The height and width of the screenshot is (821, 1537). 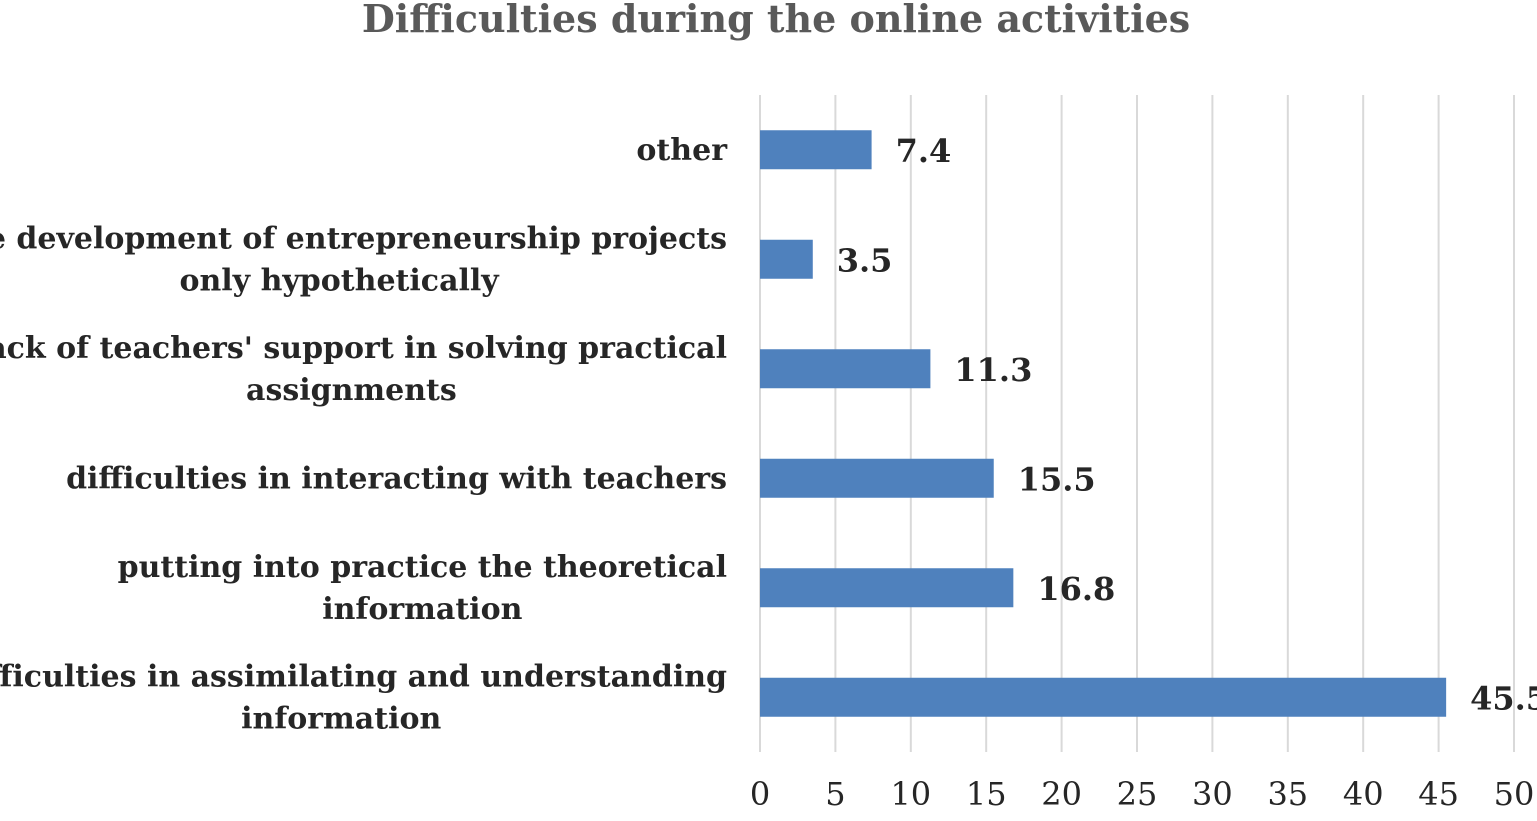 I want to click on data-label: 16.8, so click(x=1076, y=589).